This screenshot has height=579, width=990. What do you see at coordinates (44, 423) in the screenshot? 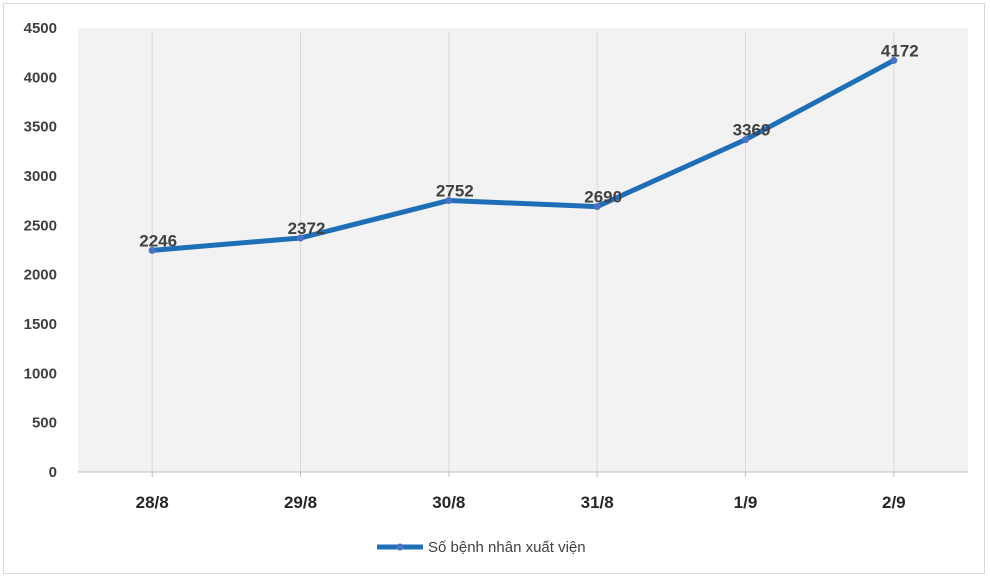
I see `y-tick-label: 500` at bounding box center [44, 423].